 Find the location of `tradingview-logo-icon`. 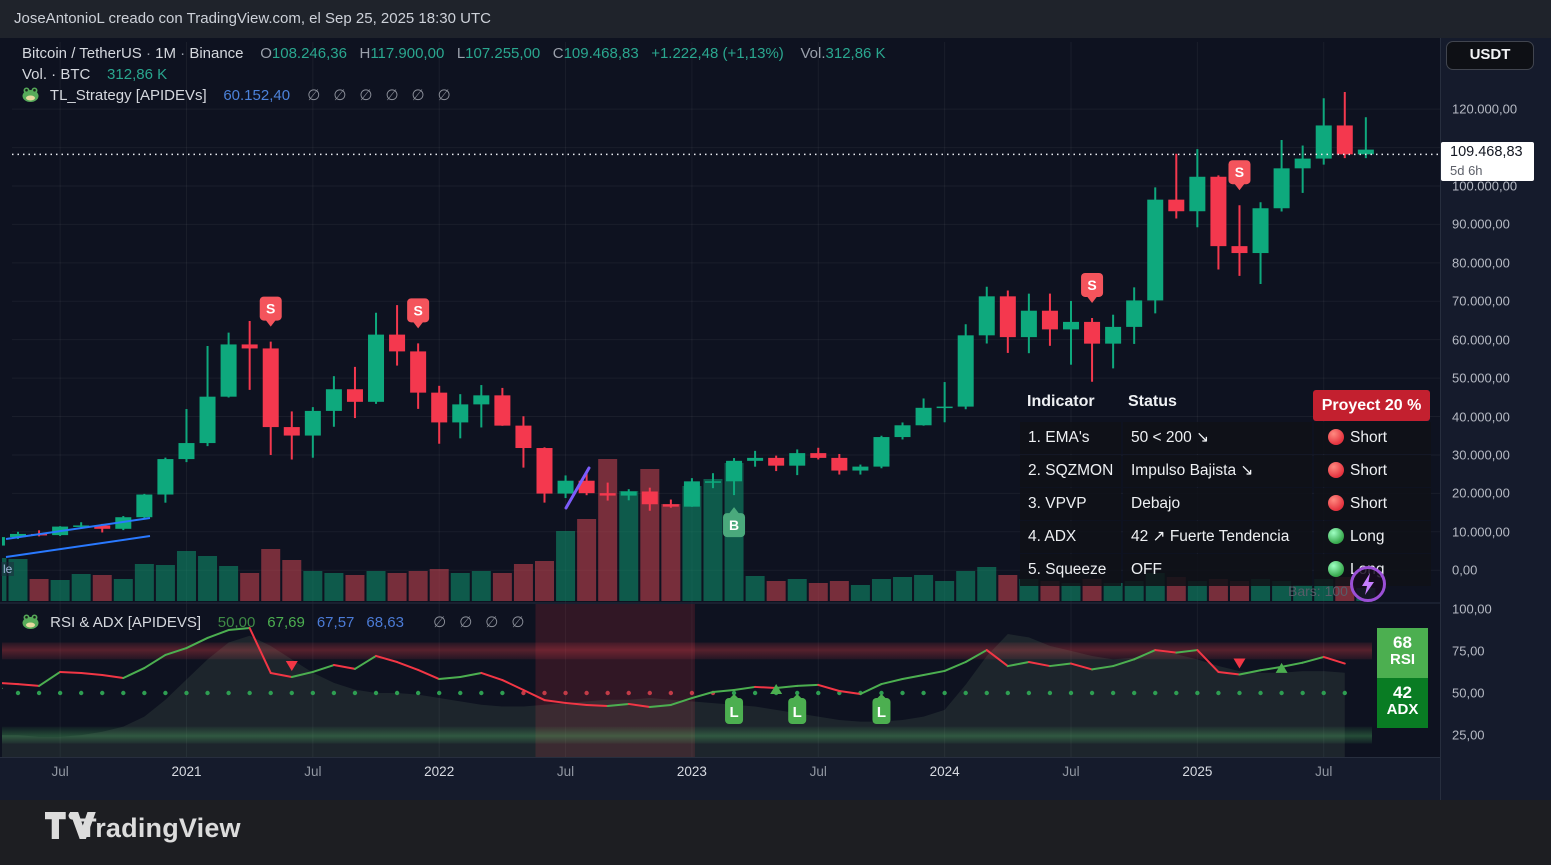

tradingview-logo-icon is located at coordinates (74, 827).